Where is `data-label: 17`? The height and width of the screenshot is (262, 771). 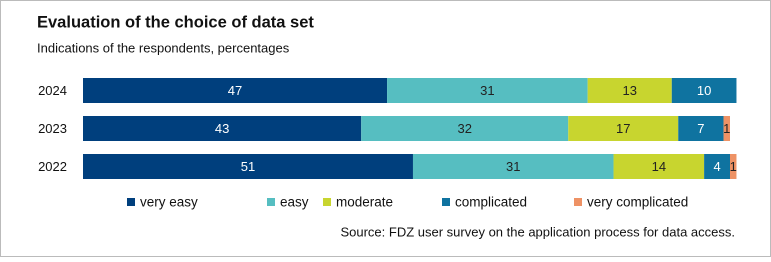
data-label: 17 is located at coordinates (623, 128).